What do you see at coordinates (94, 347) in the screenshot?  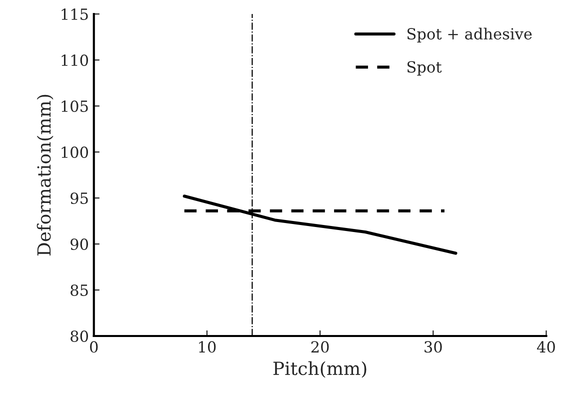 I see `x-tick-label: 0` at bounding box center [94, 347].